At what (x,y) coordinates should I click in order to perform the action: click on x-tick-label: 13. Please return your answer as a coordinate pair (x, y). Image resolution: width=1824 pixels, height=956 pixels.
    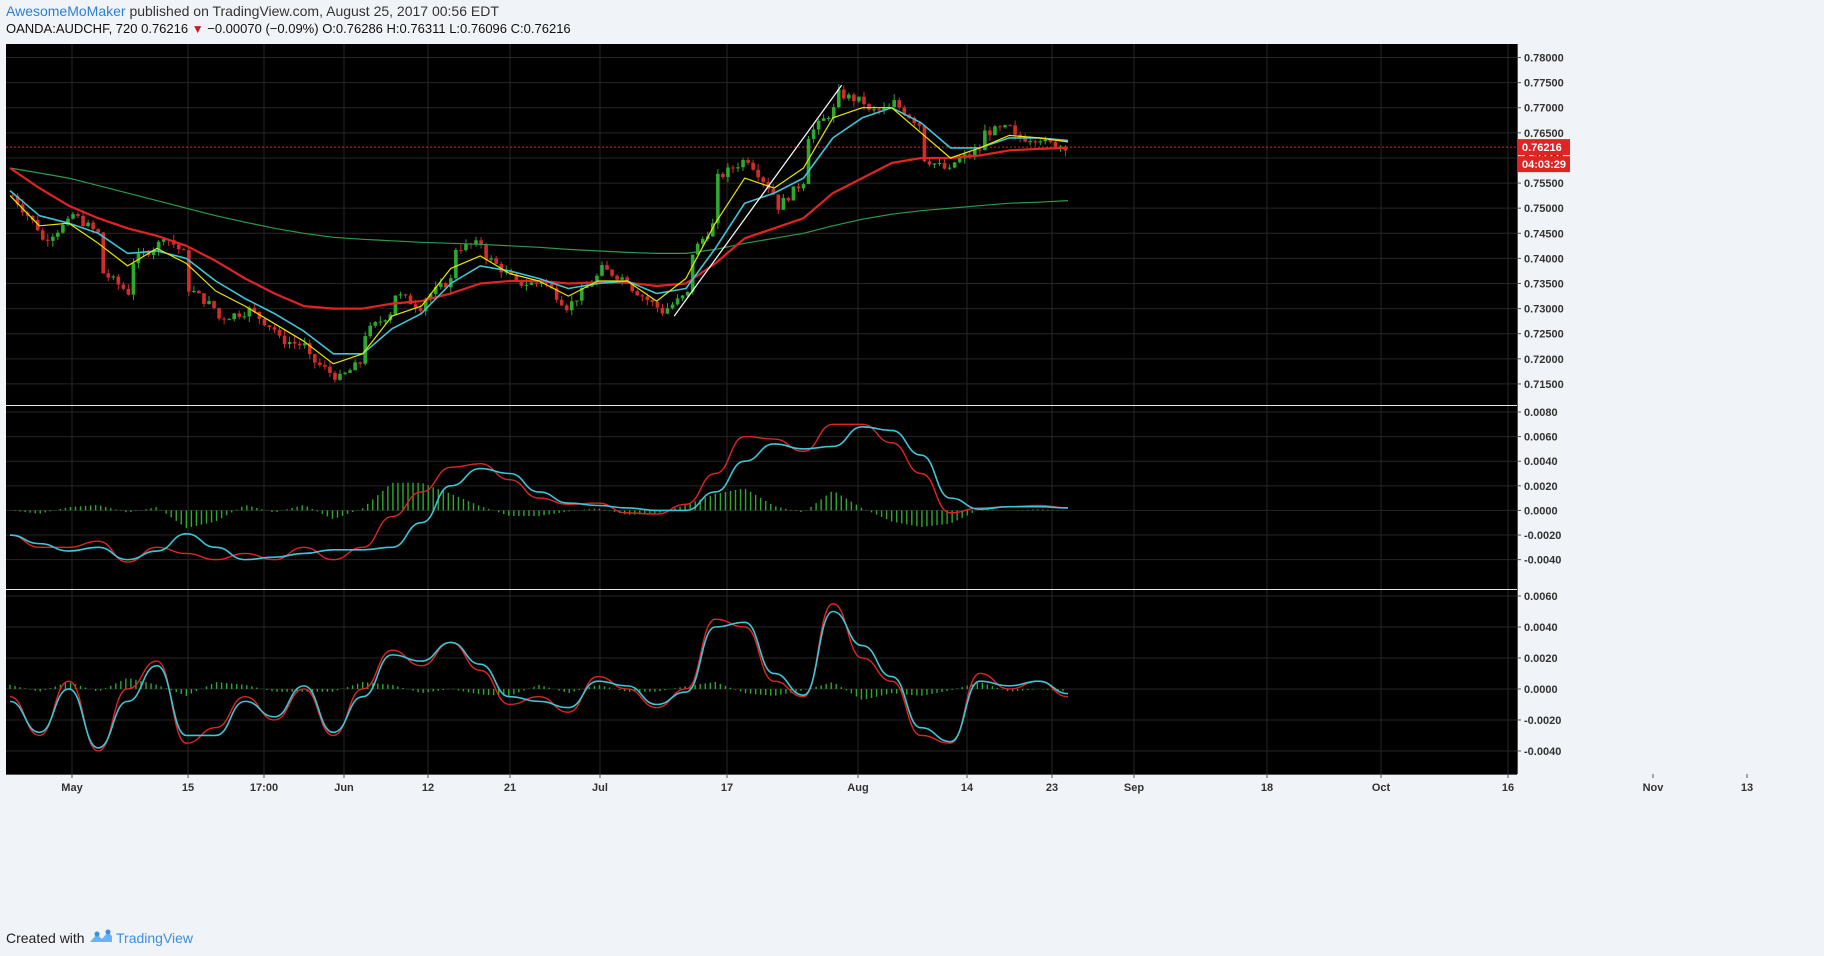
    Looking at the image, I should click on (1747, 788).